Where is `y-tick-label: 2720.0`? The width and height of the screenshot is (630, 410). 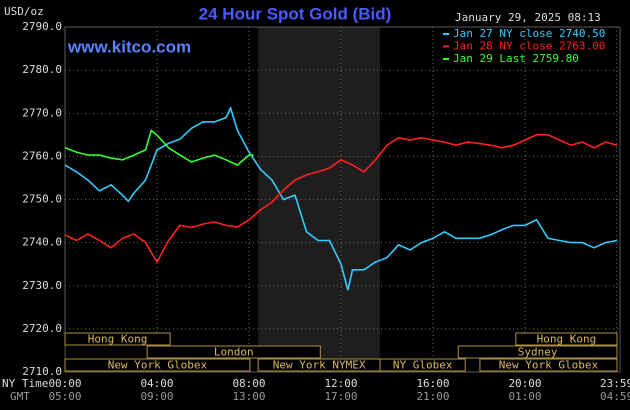 y-tick-label: 2720.0 is located at coordinates (42, 328).